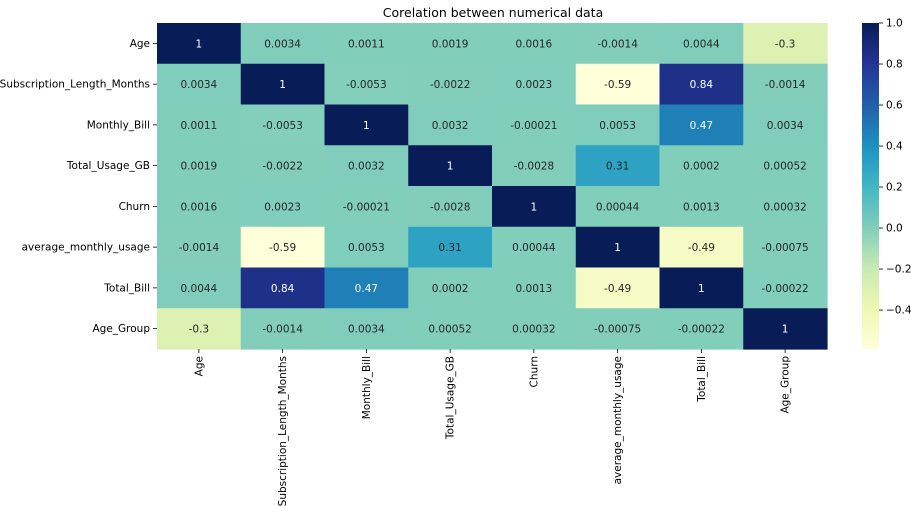 The width and height of the screenshot is (923, 506). What do you see at coordinates (367, 387) in the screenshot?
I see `x-tick-label: Monthly_Bill` at bounding box center [367, 387].